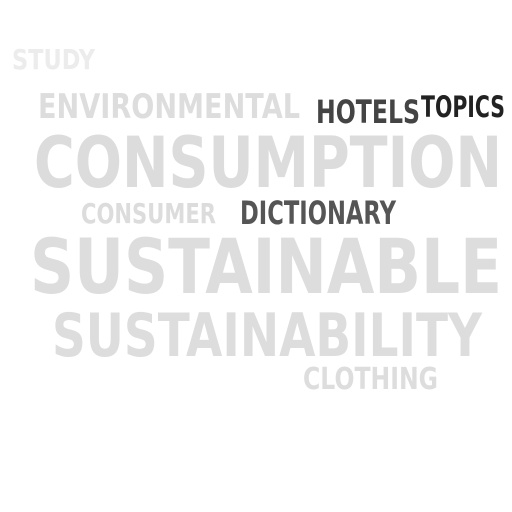 This screenshot has height=512, width=512. What do you see at coordinates (53, 59) in the screenshot?
I see `word-study: STUDY` at bounding box center [53, 59].